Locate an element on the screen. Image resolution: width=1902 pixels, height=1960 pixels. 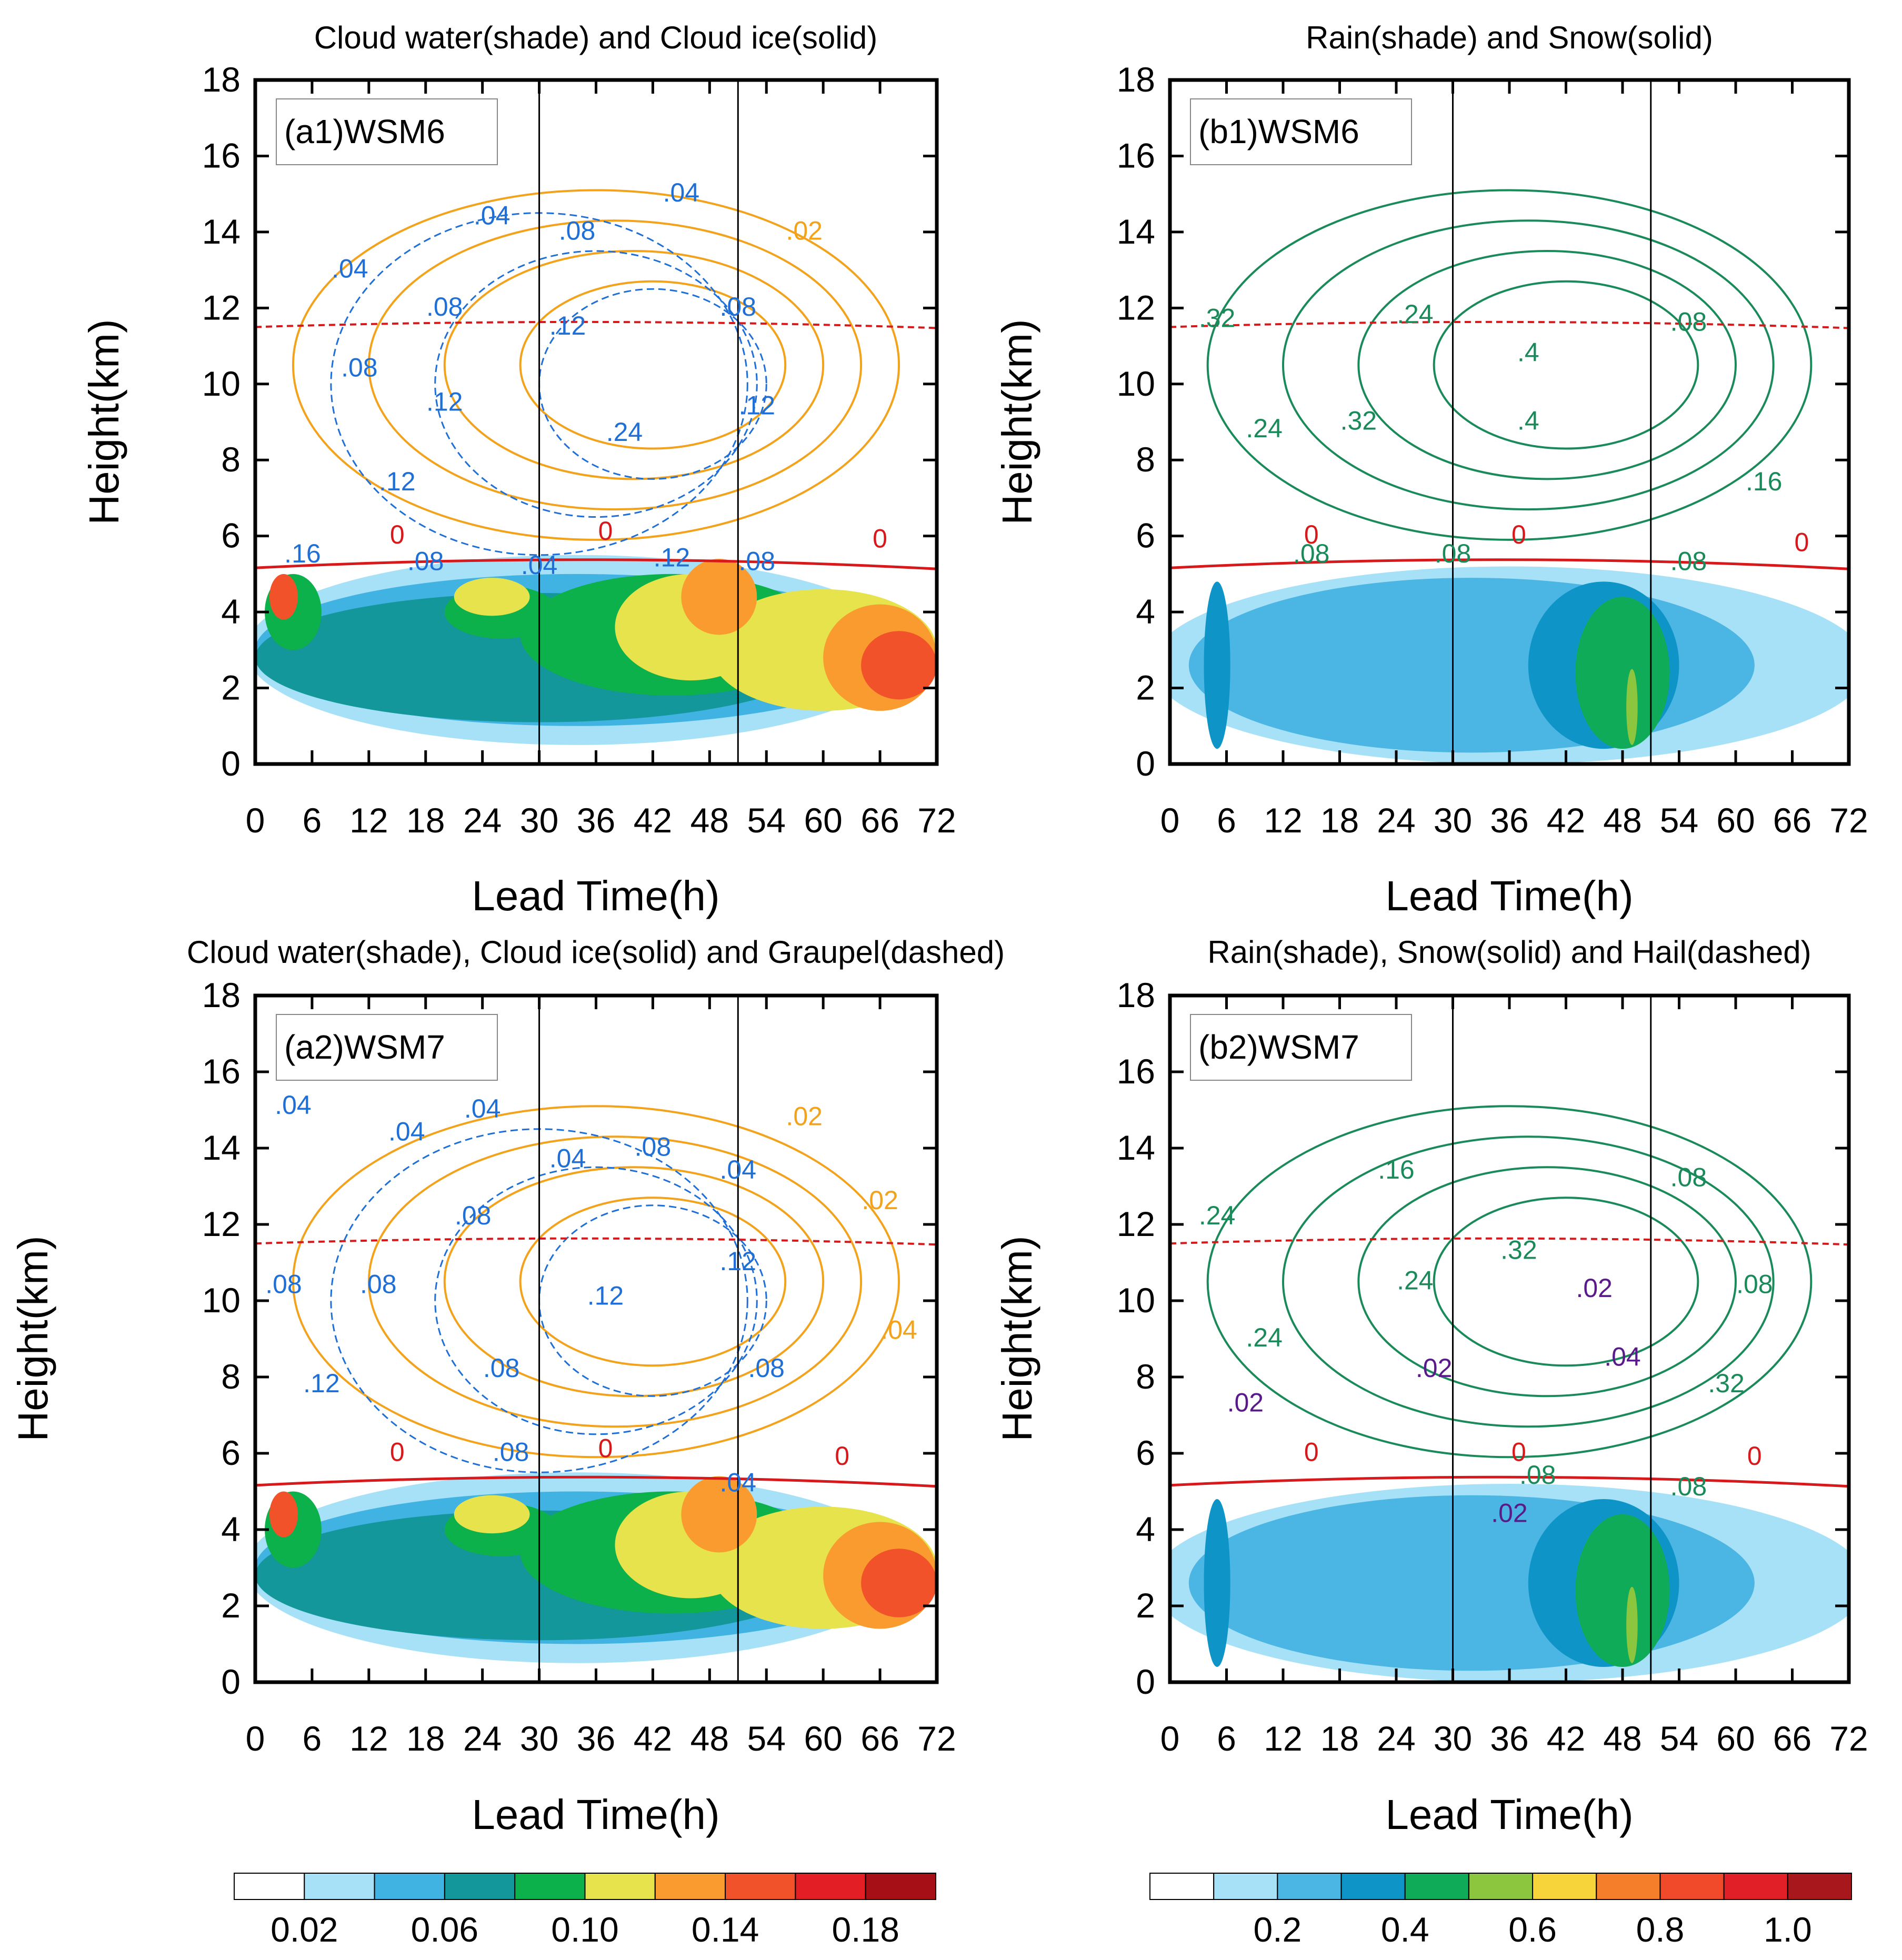
freezing-level-line is located at coordinates (596, 1481).